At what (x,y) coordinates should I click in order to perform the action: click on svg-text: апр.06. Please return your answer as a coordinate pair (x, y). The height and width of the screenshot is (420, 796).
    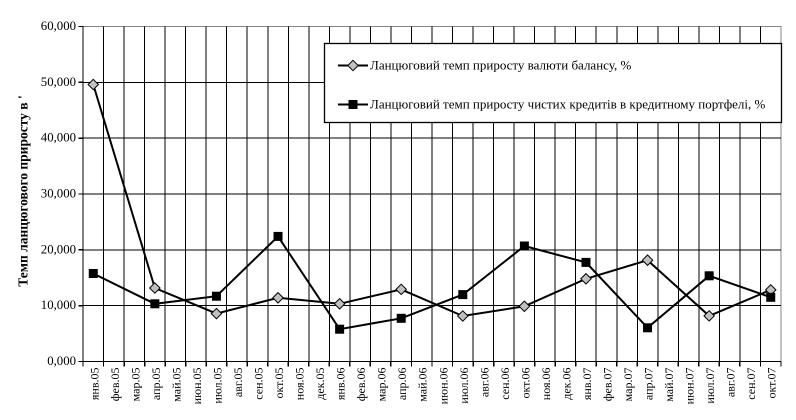
    Looking at the image, I should click on (402, 384).